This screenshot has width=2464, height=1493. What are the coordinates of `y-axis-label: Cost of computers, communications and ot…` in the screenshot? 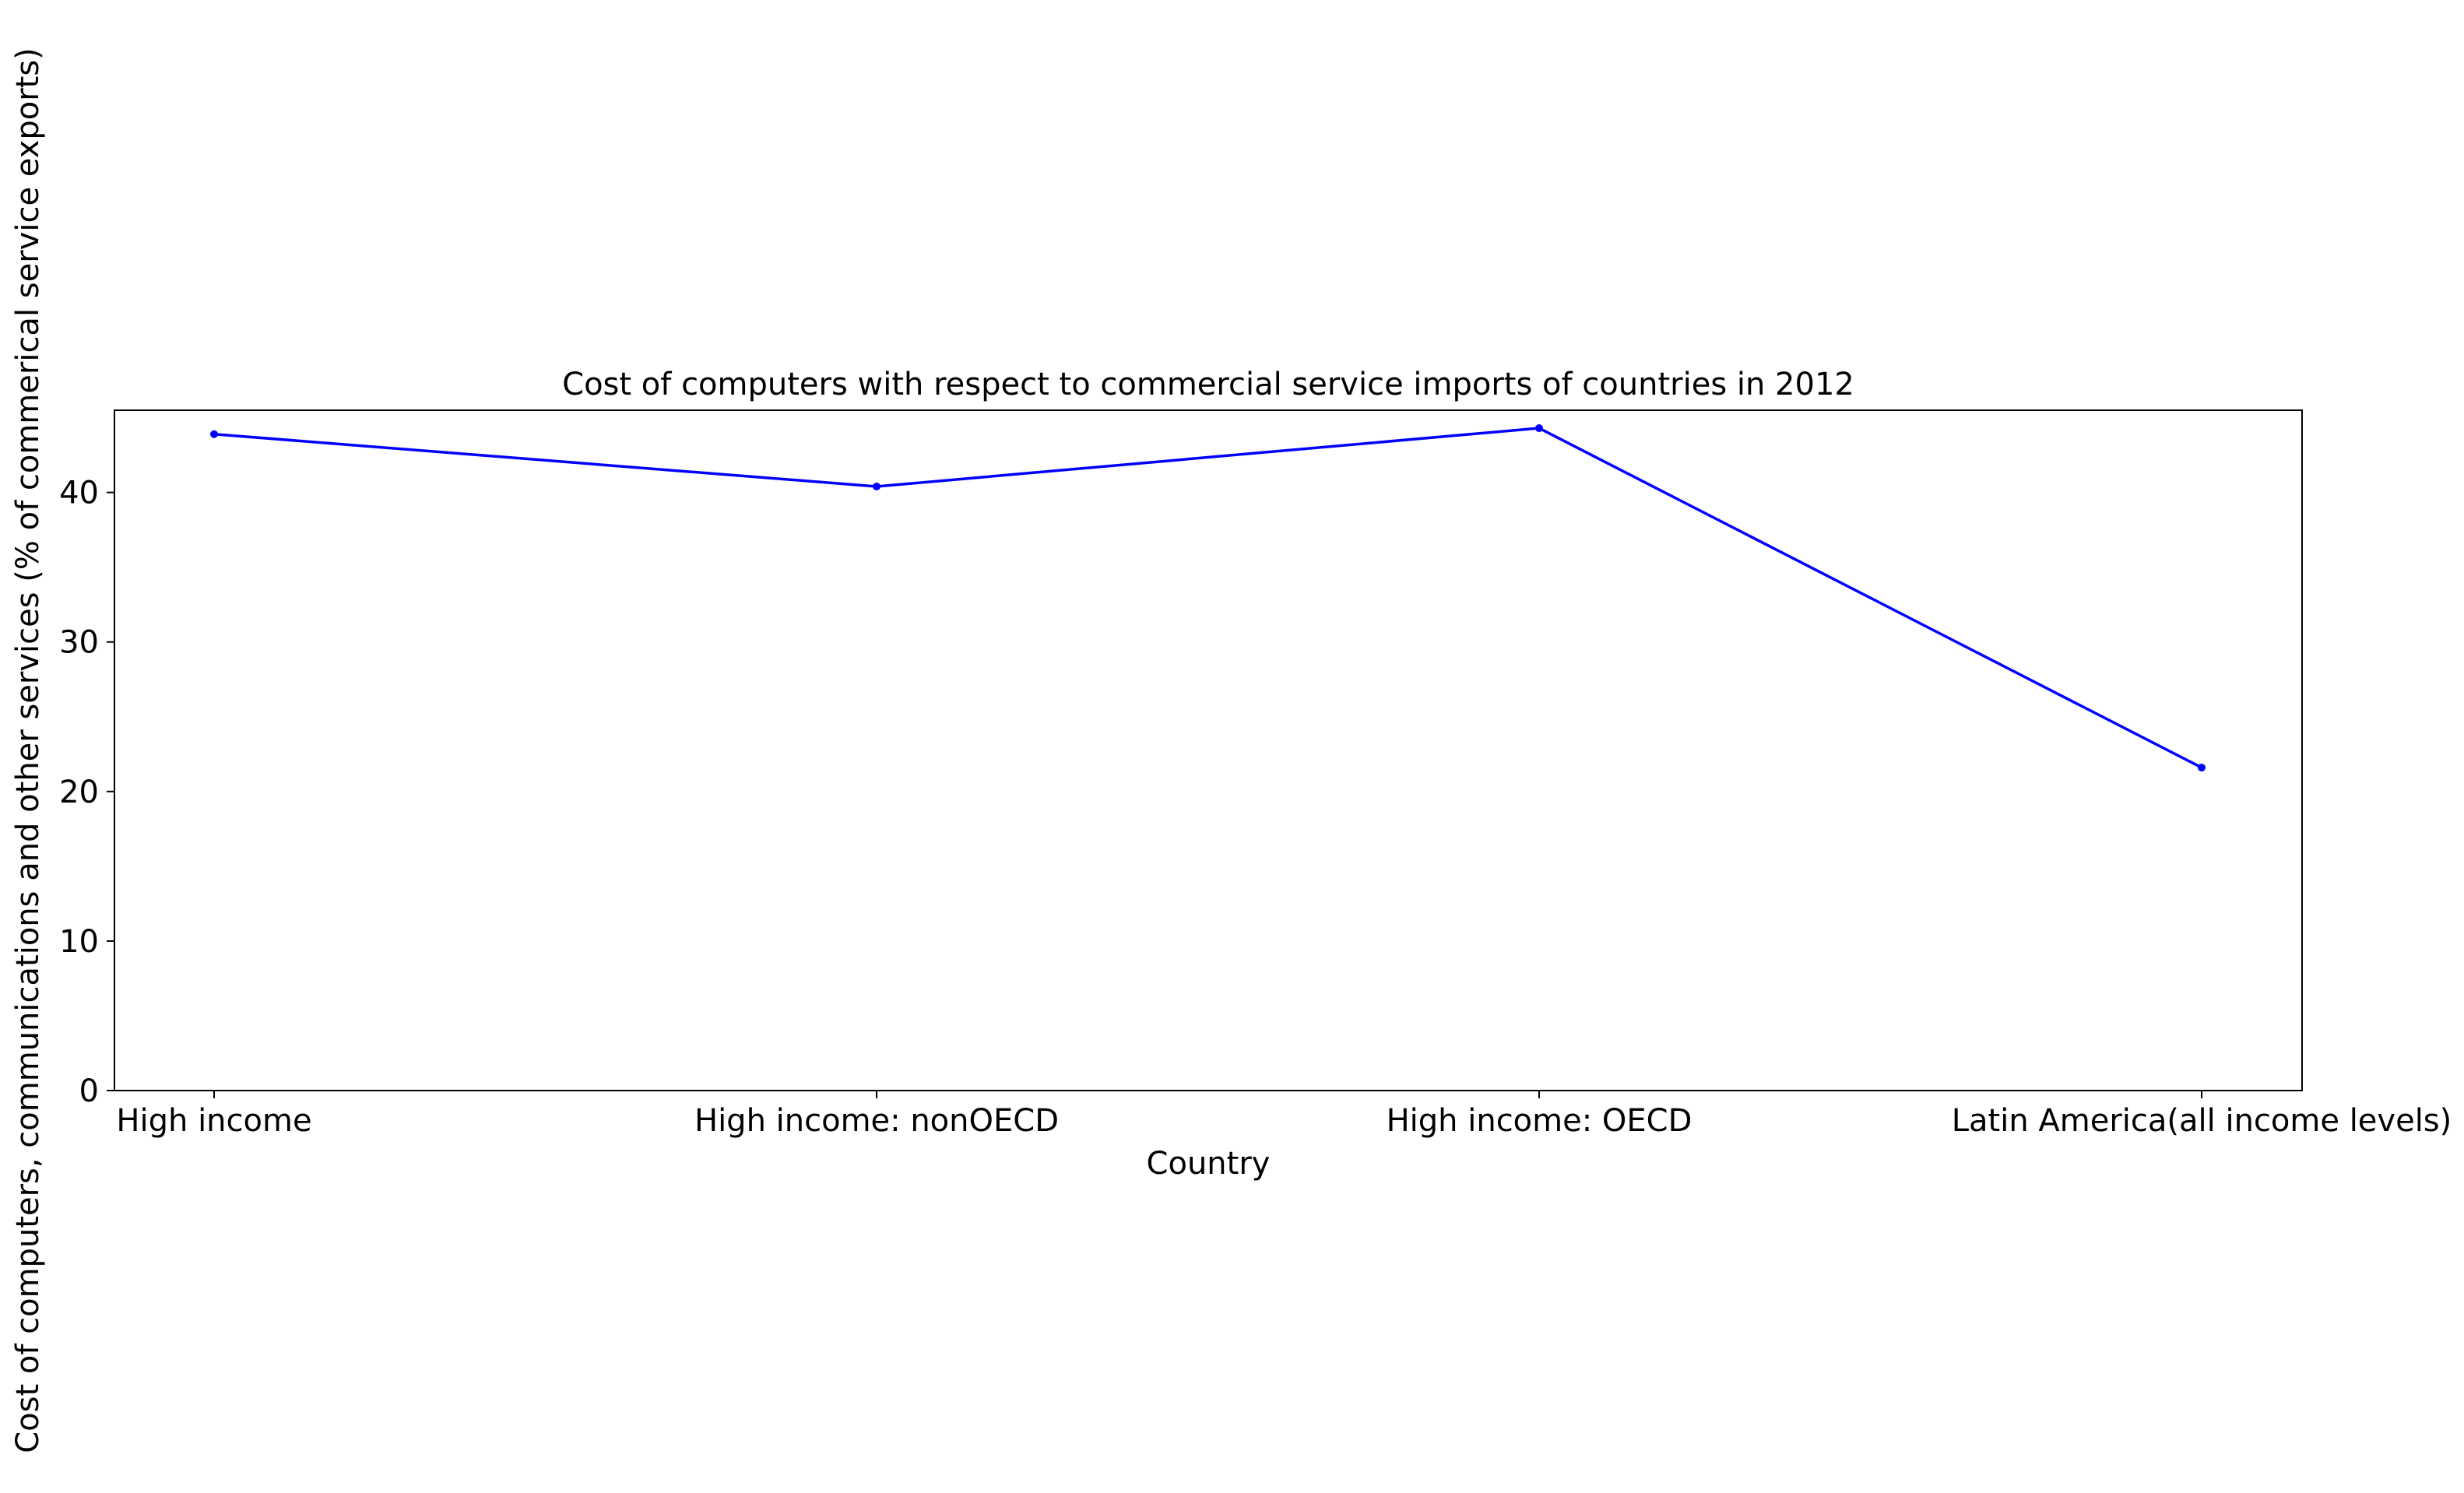 It's located at (28, 750).